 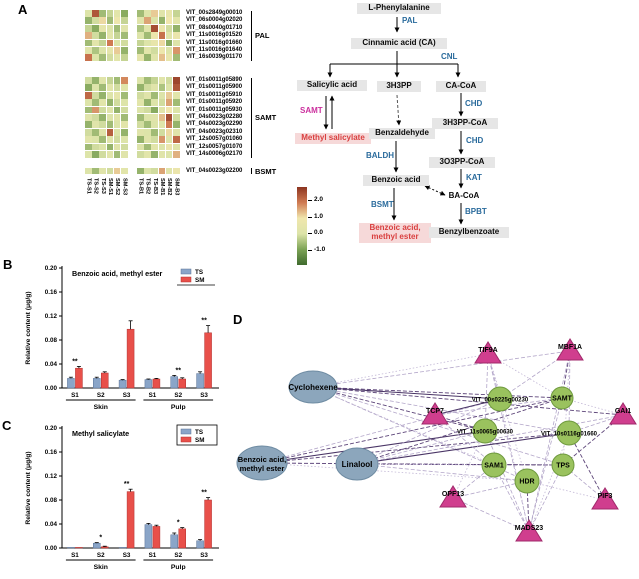 What do you see at coordinates (382, 204) in the screenshot?
I see `enzyme-bsmt: BSMT` at bounding box center [382, 204].